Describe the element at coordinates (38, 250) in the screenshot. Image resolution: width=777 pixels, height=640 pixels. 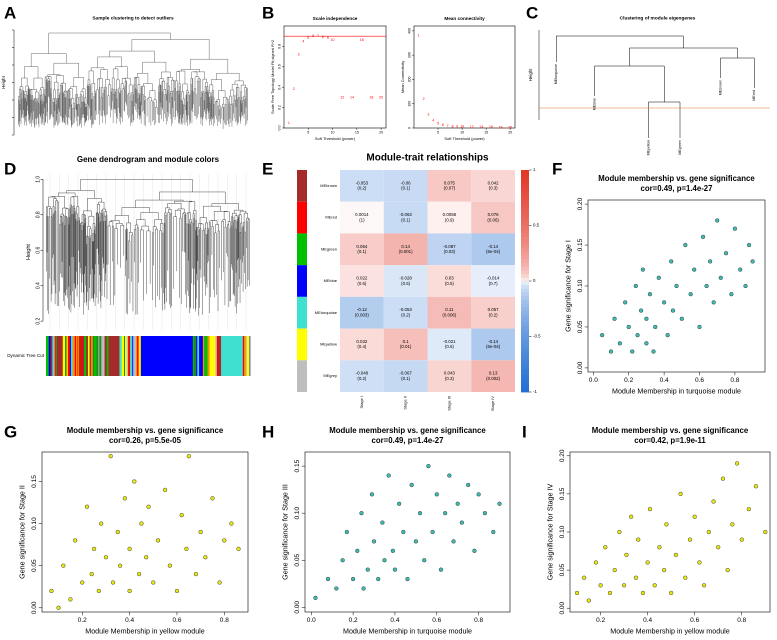
I see `y-tick-label: 0.6` at that location.